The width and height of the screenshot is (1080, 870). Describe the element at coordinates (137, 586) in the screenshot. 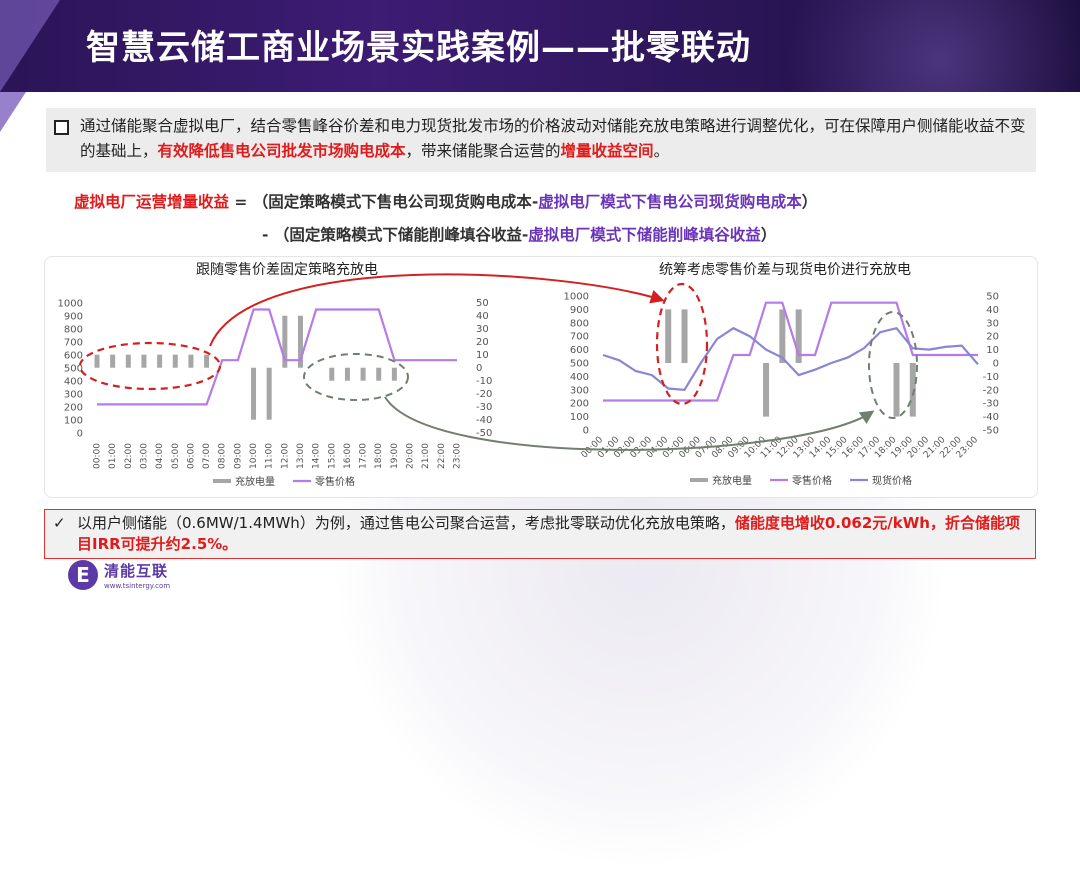

I see `logo-url: www.tsintergy.com` at that location.